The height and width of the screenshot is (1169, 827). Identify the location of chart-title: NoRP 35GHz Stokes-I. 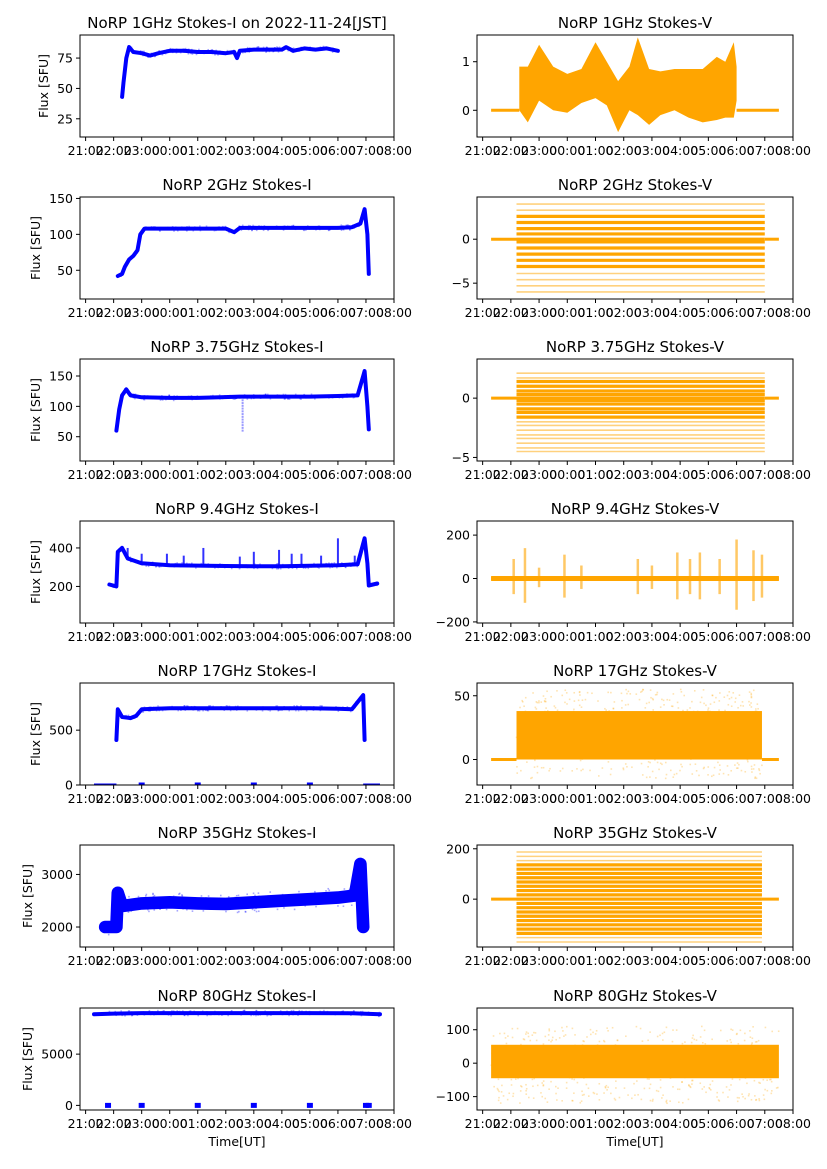
(237, 833).